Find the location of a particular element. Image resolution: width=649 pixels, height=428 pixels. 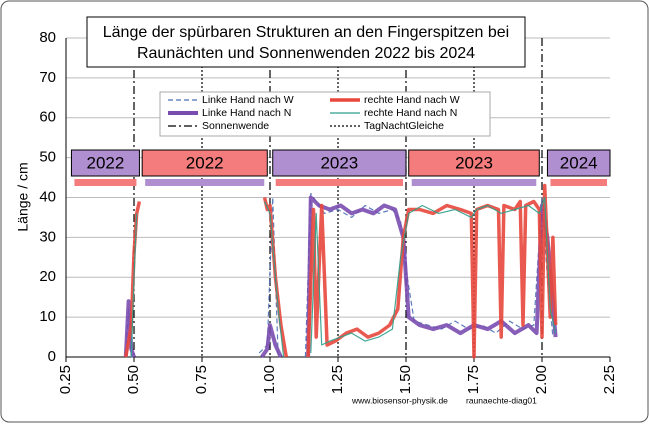

y-tick-label: 30 is located at coordinates (47, 236).